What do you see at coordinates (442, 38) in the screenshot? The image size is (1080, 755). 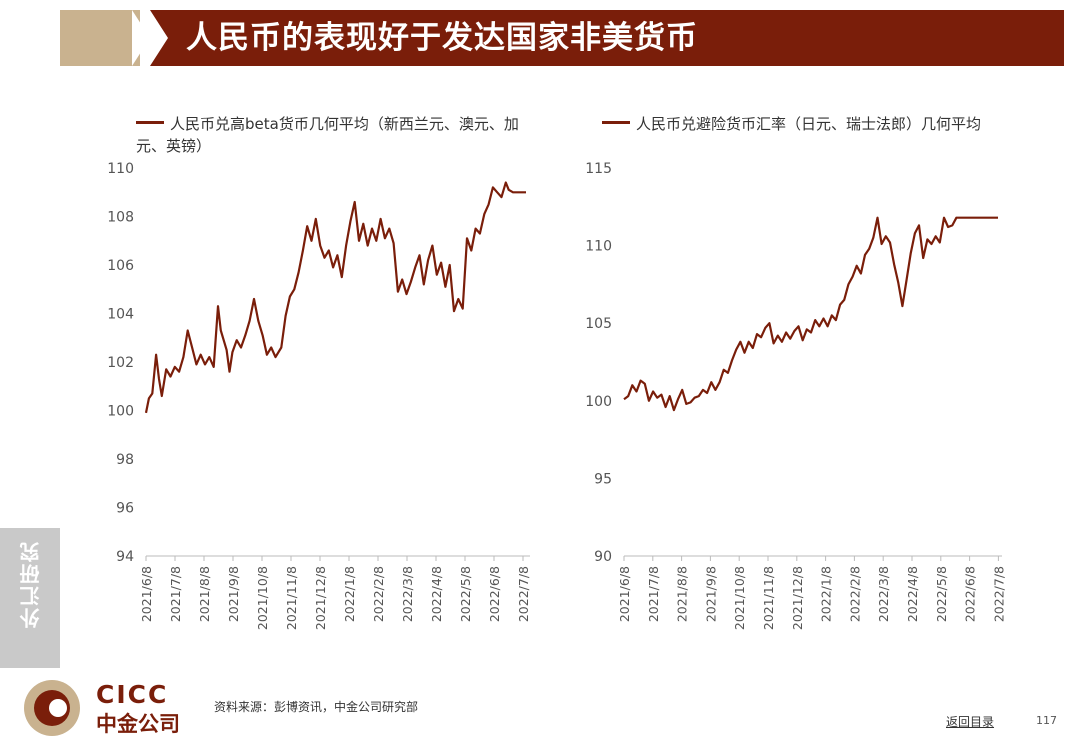 I see `page-title: 人民币的表现好于发达国家非美货币` at bounding box center [442, 38].